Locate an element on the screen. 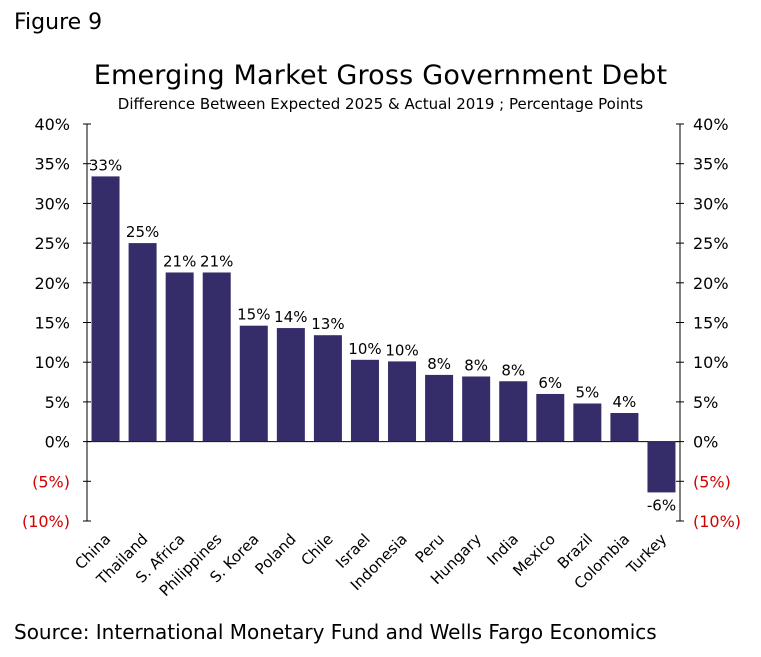 This screenshot has height=657, width=761. y-tick-label-left: 35% is located at coordinates (52, 164).